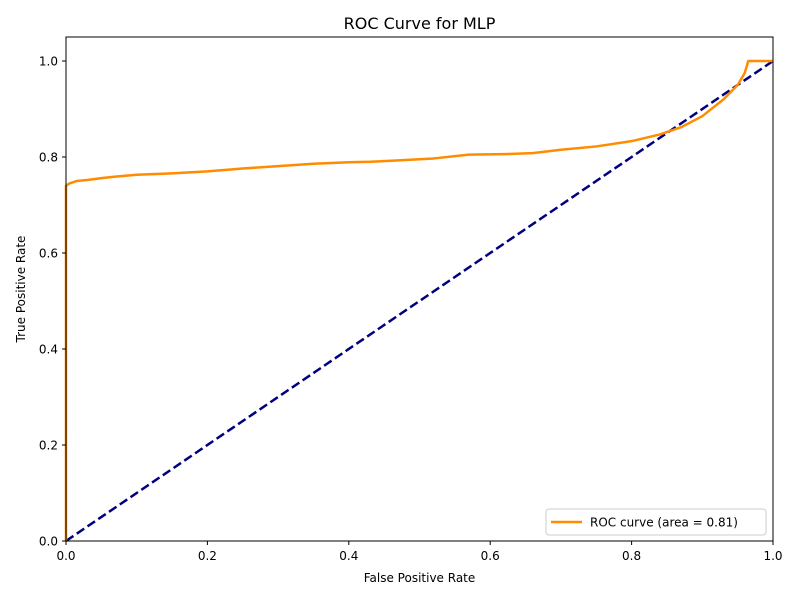  I want to click on x-axis: 0.0 0.2 0.4 0.6 0.8 1.0, so click(419, 552).